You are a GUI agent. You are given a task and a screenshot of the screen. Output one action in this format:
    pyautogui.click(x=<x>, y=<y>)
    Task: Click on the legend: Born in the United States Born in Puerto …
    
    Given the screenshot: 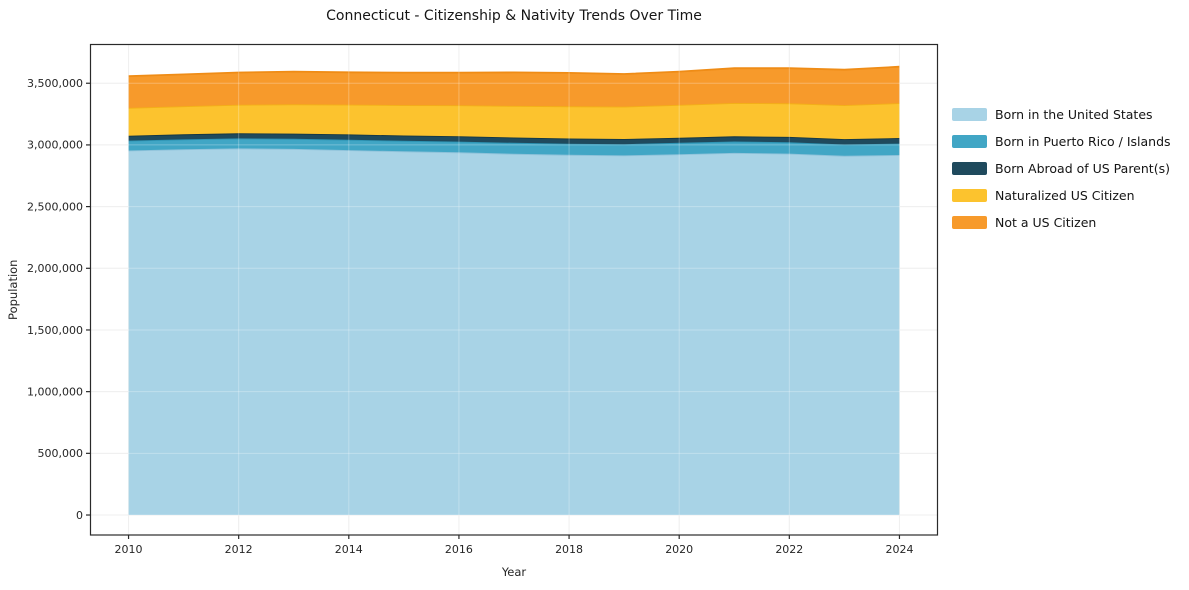 What is the action you would take?
    pyautogui.click(x=1061, y=168)
    